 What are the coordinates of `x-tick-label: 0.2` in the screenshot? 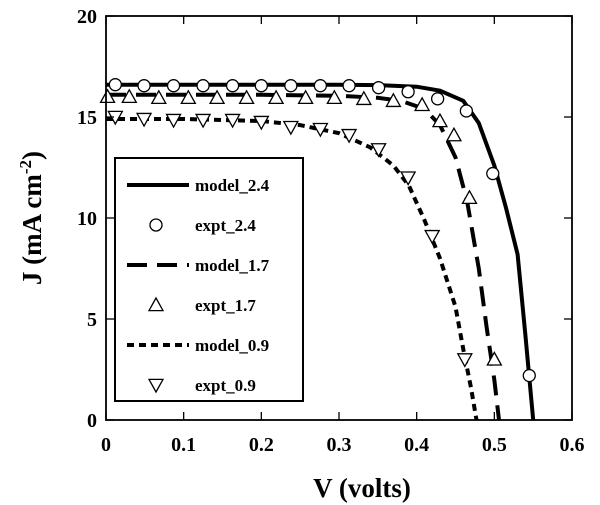 It's located at (261, 445).